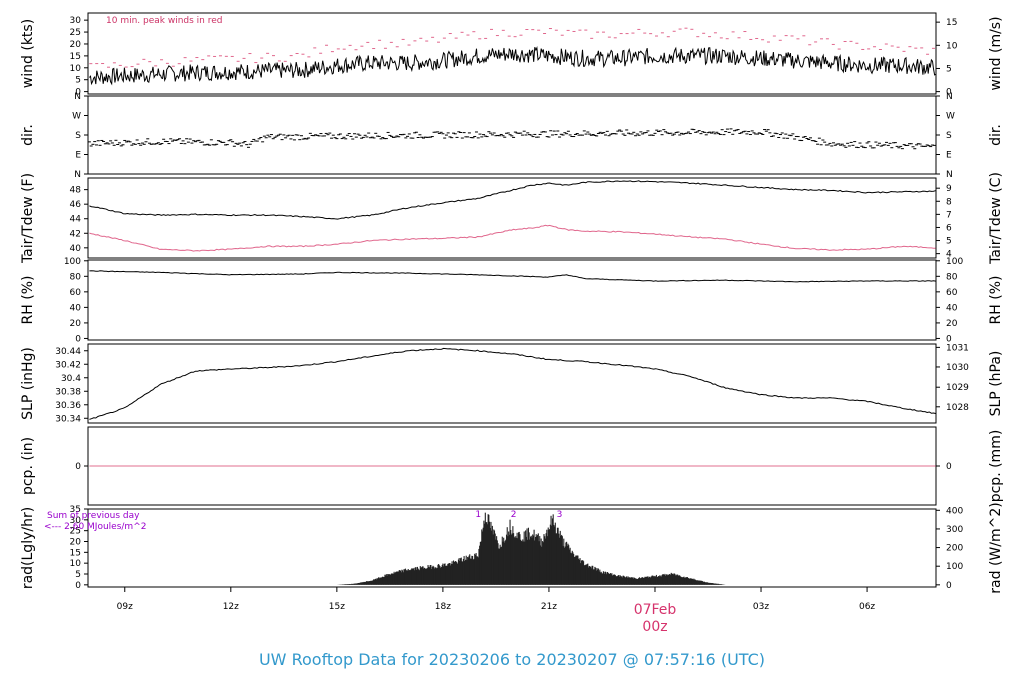 The height and width of the screenshot is (700, 1024). I want to click on panel-frame-rh, so click(512, 300).